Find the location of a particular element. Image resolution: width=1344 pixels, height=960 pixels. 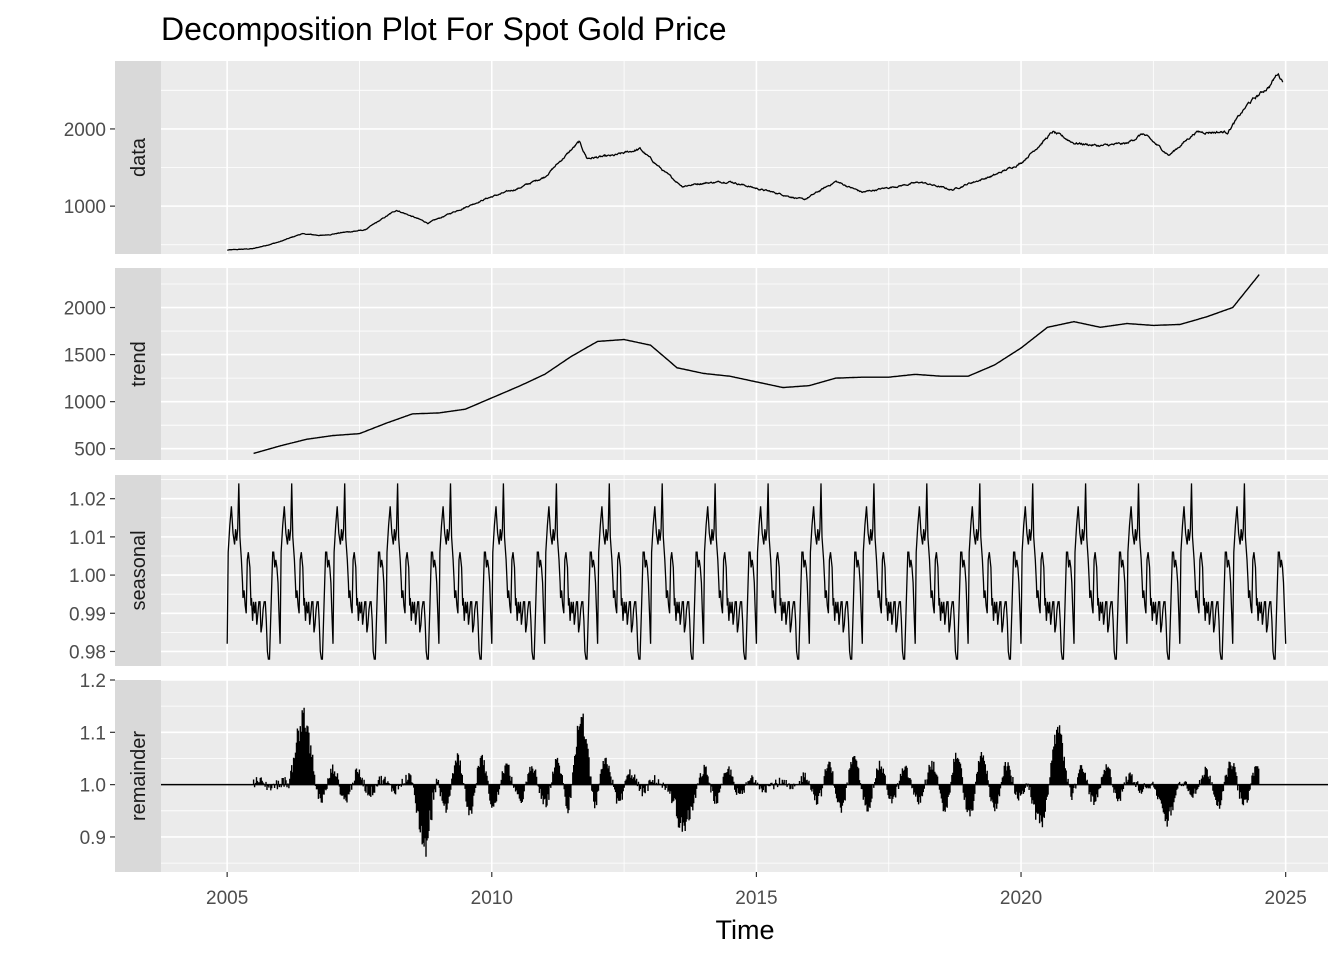

y-tick-label: 1.2 is located at coordinates (93, 681).